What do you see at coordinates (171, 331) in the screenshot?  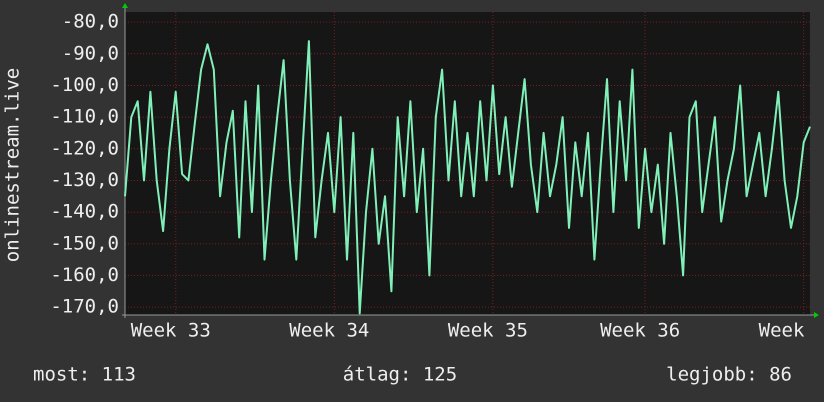 I see `x-tick-label: Week 33` at bounding box center [171, 331].